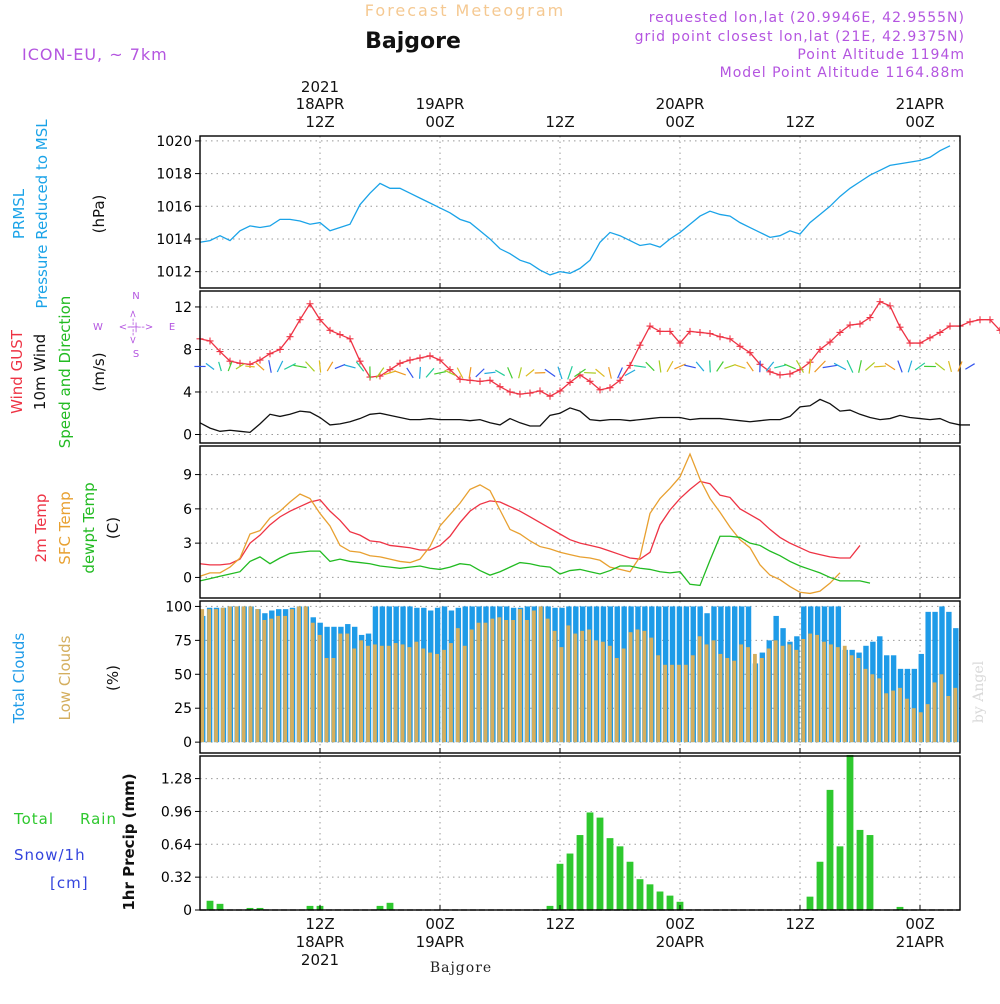 Image resolution: width=1000 pixels, height=1004 pixels. Describe the element at coordinates (136, 354) in the screenshot. I see `compass-s: S` at that location.